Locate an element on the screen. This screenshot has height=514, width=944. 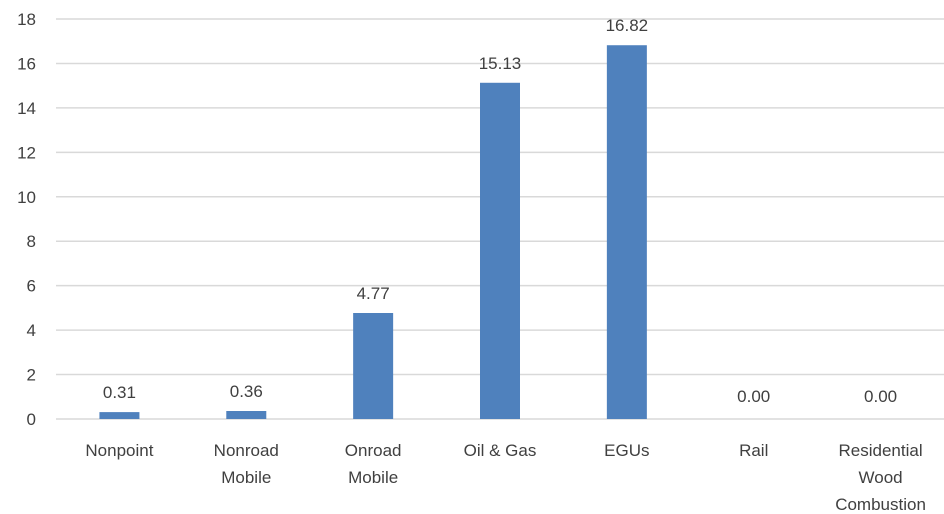
y-tick-label: 2 is located at coordinates (31, 375).